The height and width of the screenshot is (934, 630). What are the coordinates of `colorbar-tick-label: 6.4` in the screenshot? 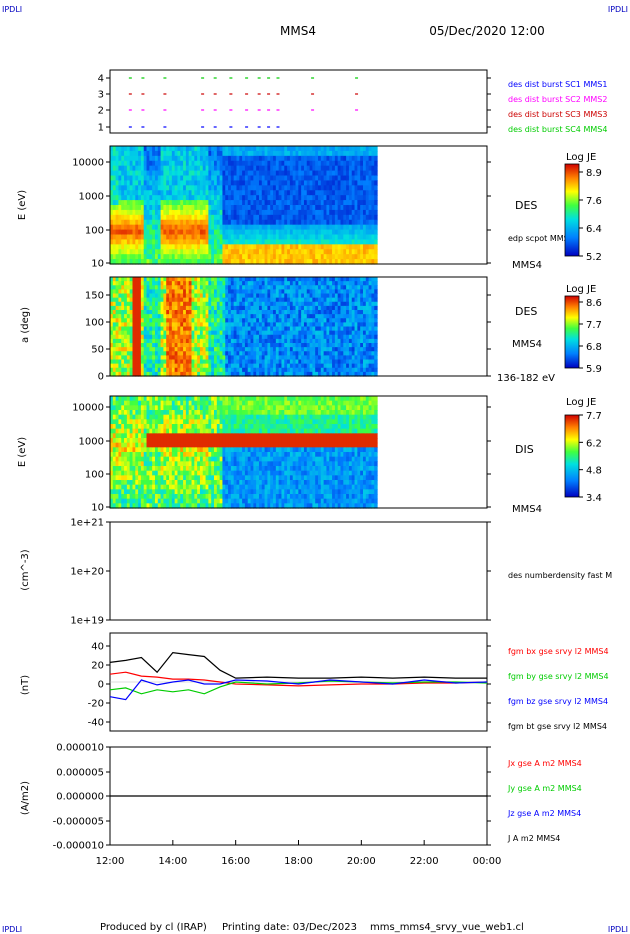 It's located at (594, 229).